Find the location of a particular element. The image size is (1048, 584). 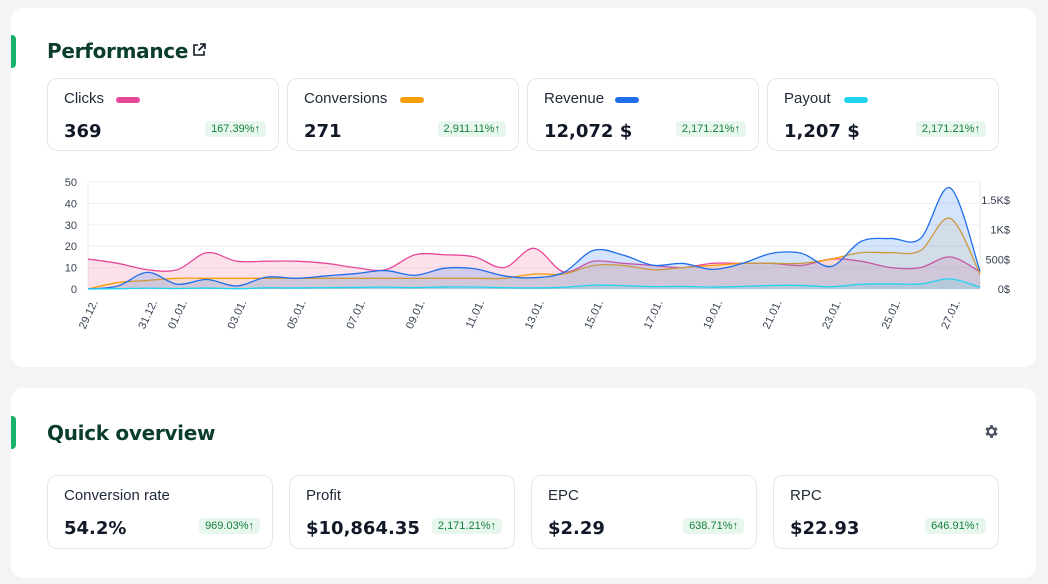

rpc-card: RPC $22.93 646.91%↑ is located at coordinates (886, 512).